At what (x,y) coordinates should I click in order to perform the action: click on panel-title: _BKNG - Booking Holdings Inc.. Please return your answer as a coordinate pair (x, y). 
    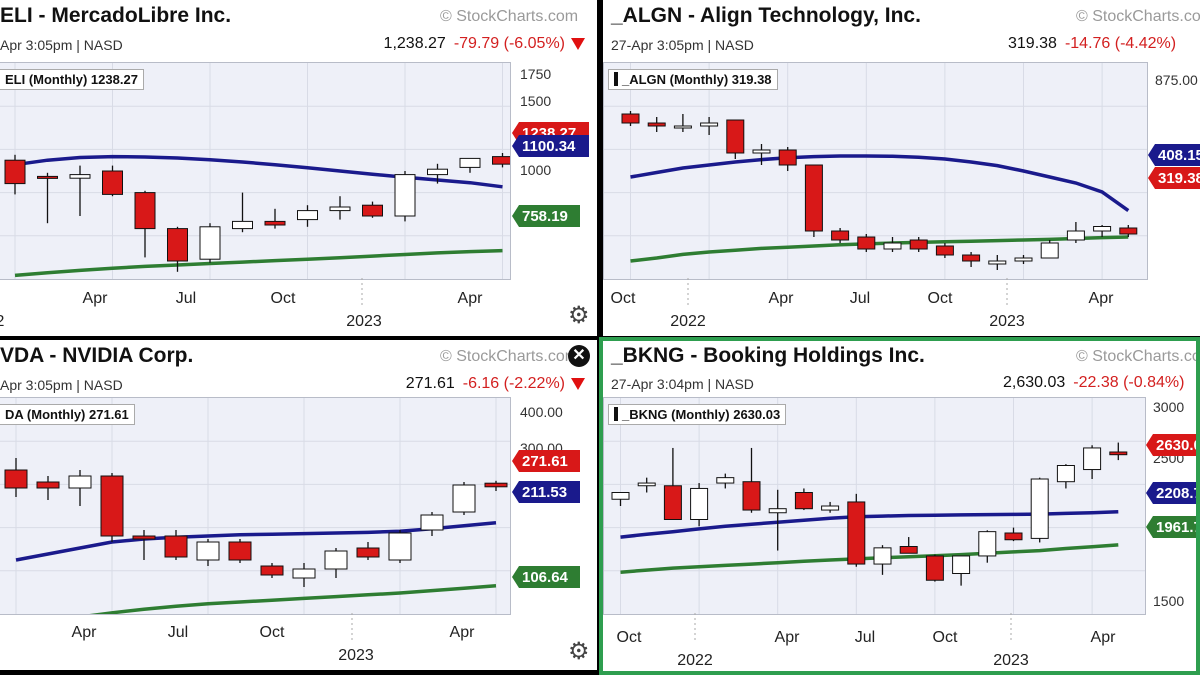
    Looking at the image, I should click on (768, 355).